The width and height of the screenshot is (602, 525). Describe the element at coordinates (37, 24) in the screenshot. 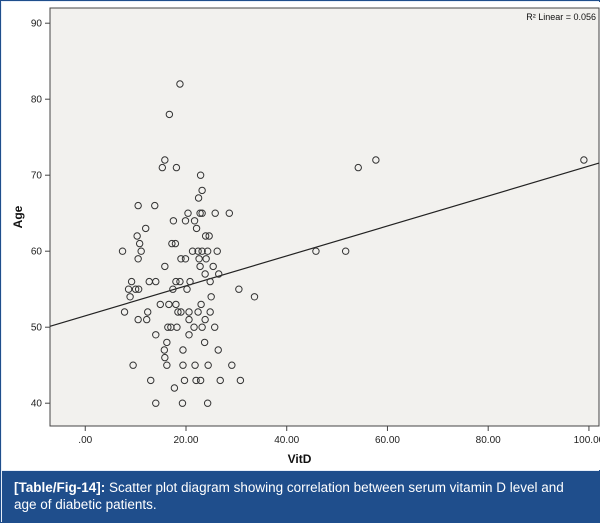

I see `y-tick-label: 90` at that location.